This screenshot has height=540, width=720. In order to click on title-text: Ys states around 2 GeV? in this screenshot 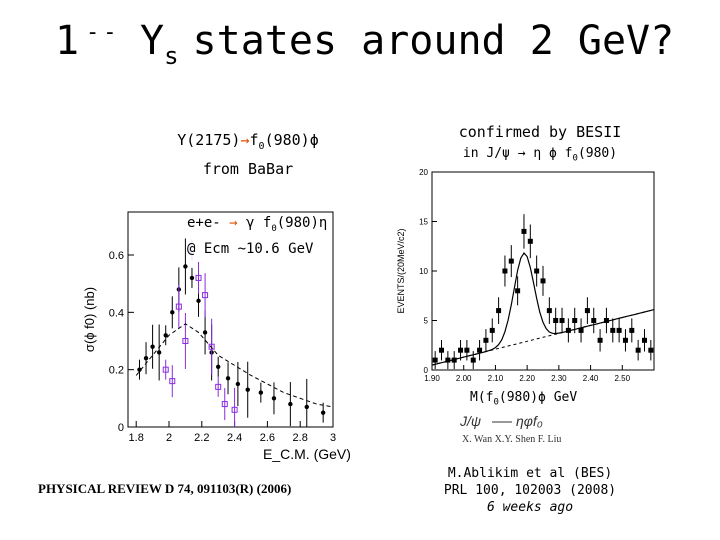, I will do `click(407, 44)`.